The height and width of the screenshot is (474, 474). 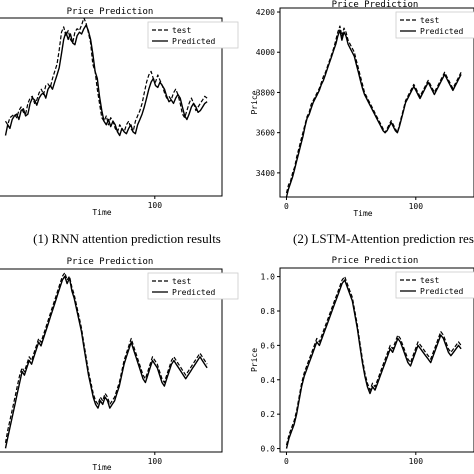 I want to click on y-tick-label: 1.0, so click(x=268, y=277).